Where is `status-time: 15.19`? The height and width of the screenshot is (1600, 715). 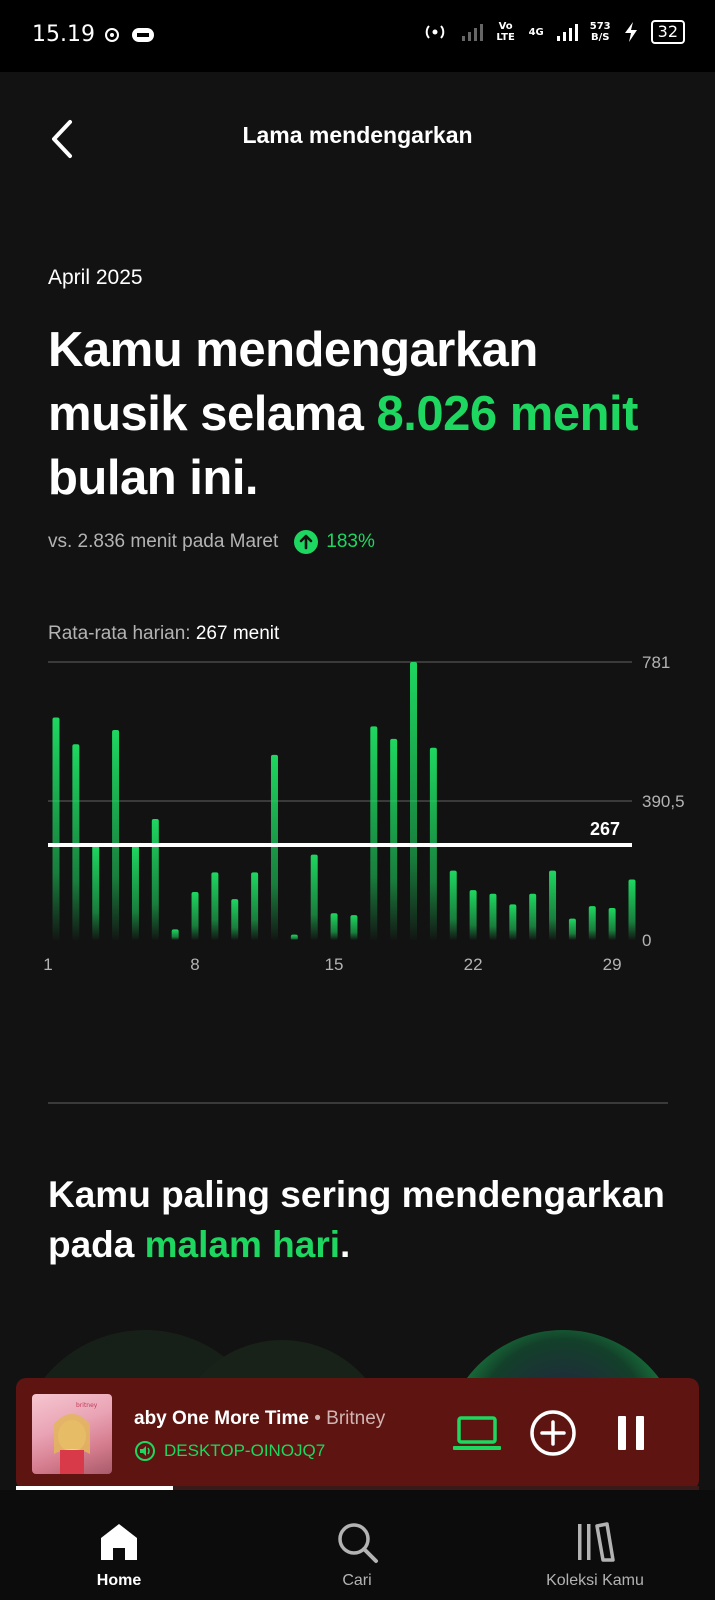 status-time: 15.19 is located at coordinates (63, 34).